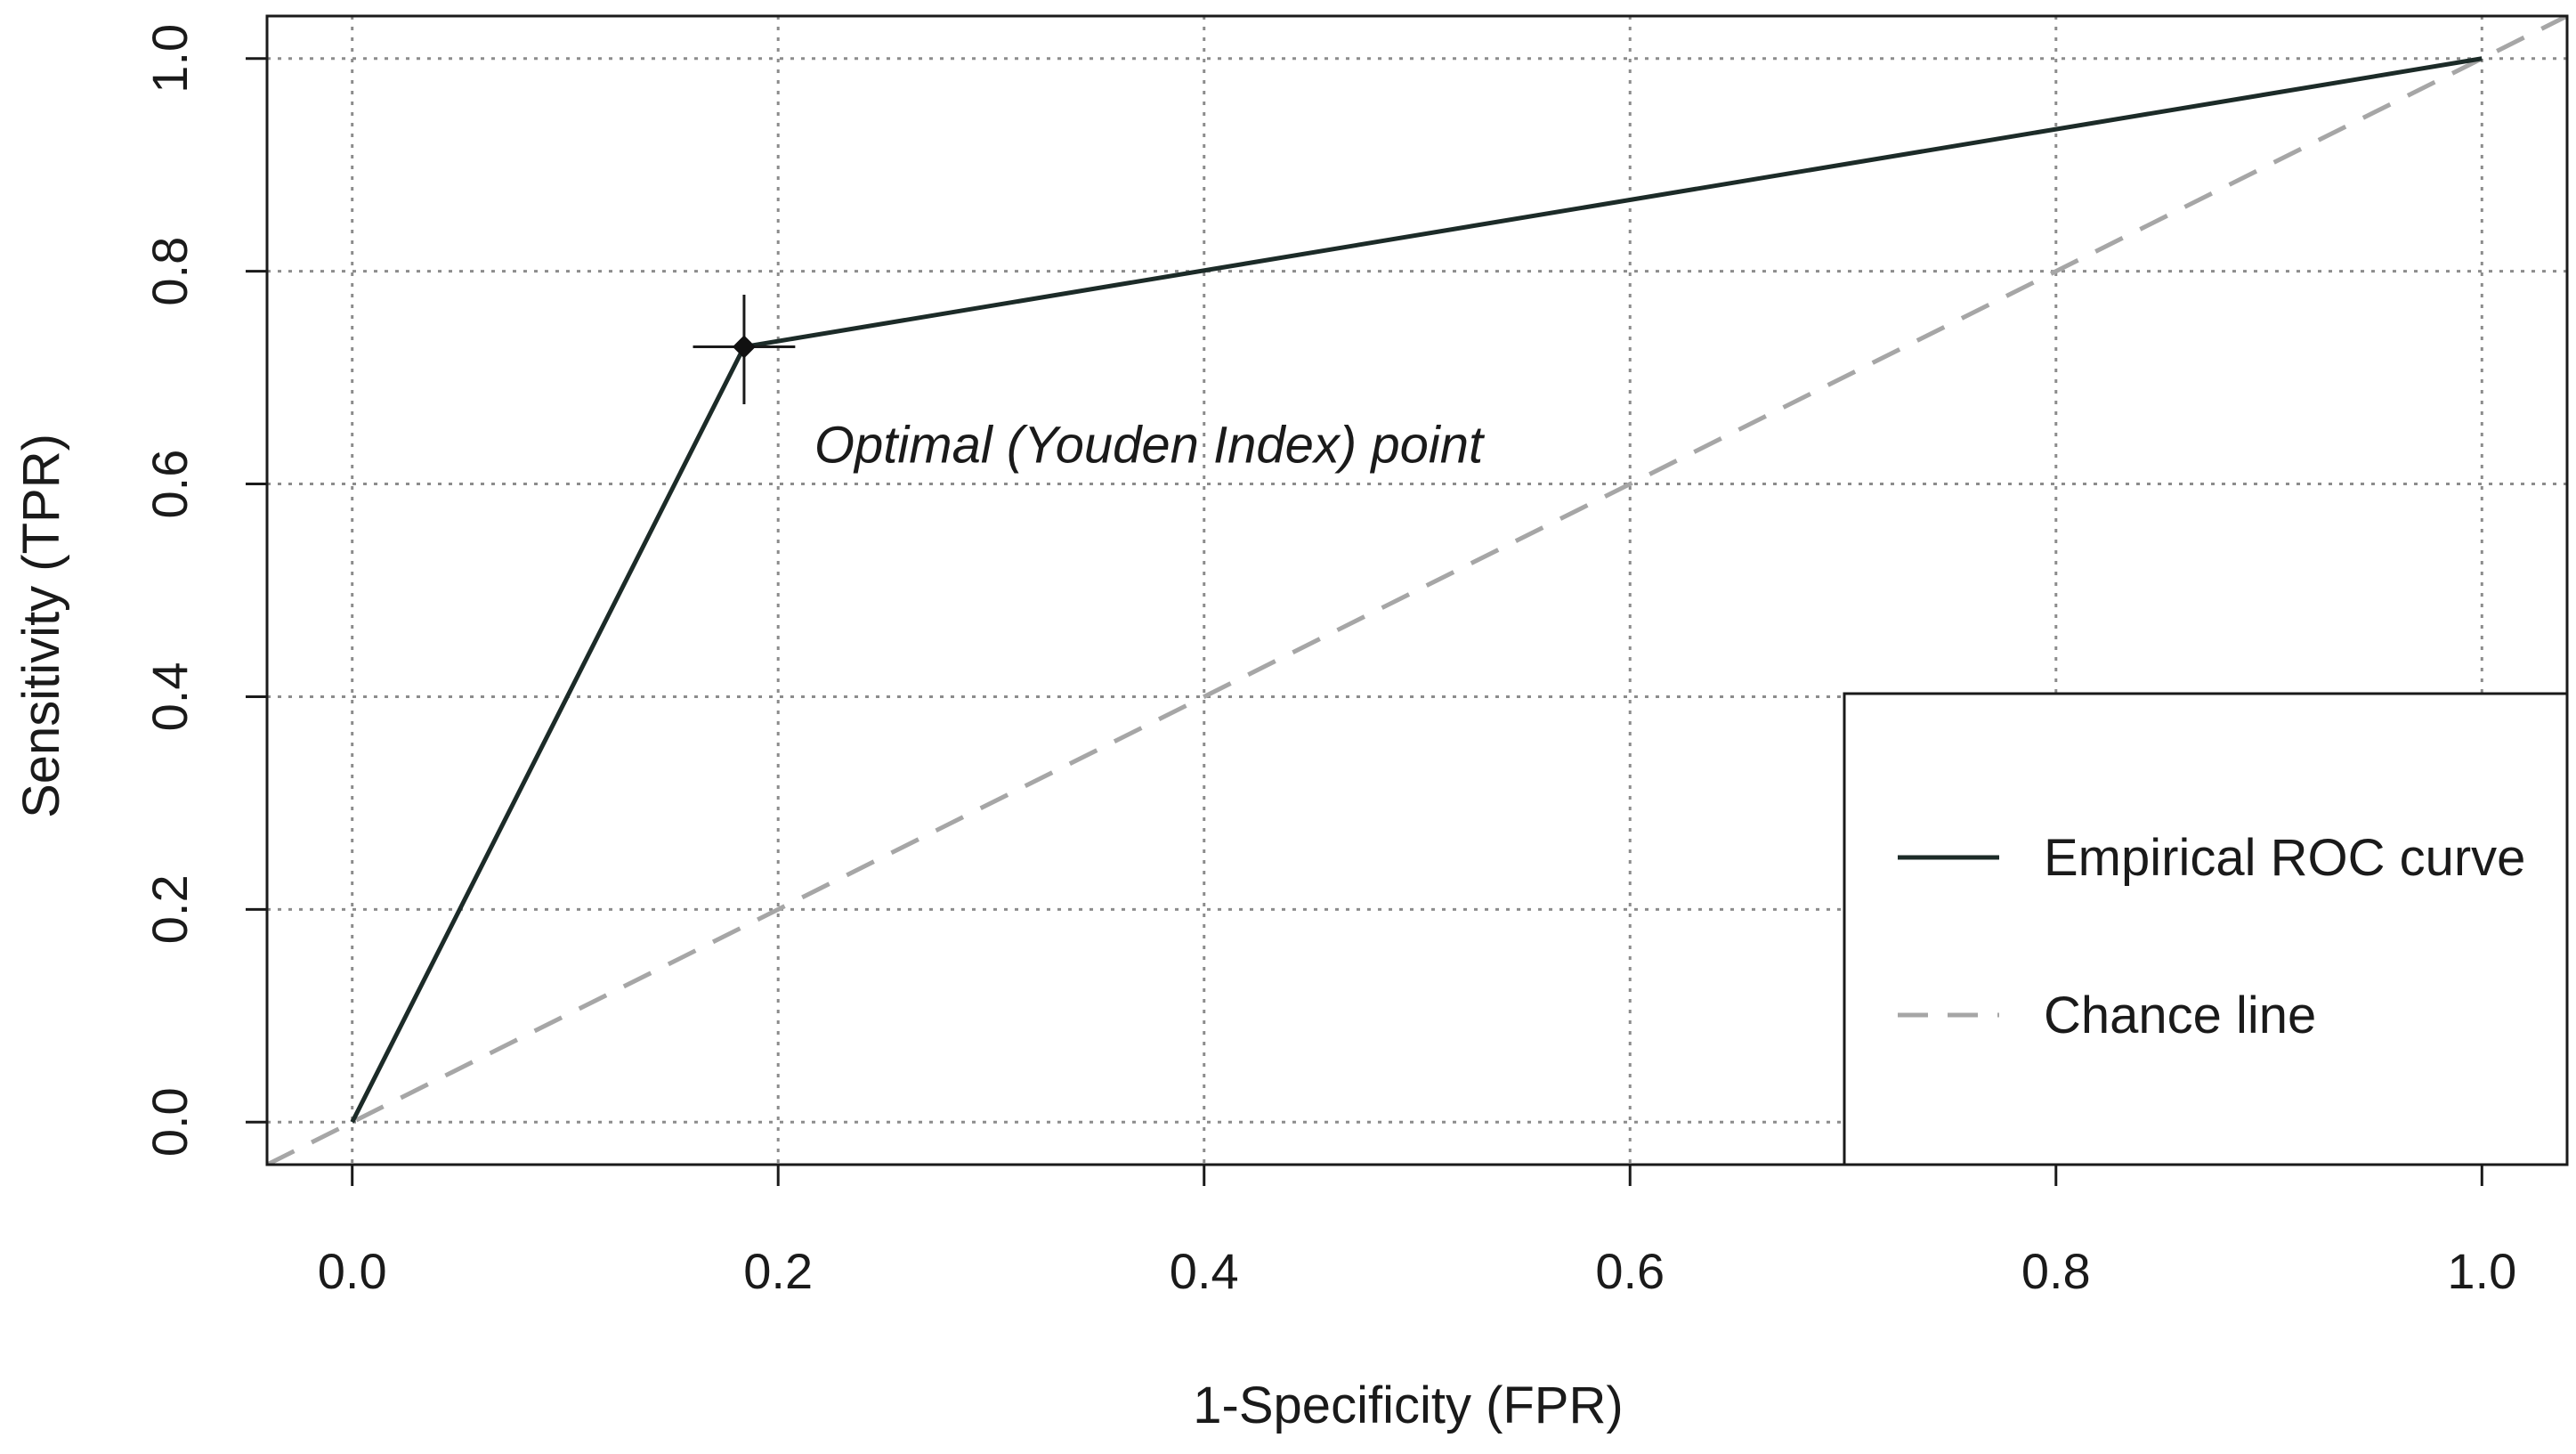  I want to click on x-axis-title: 1-Specificity (FPR), so click(1408, 1405).